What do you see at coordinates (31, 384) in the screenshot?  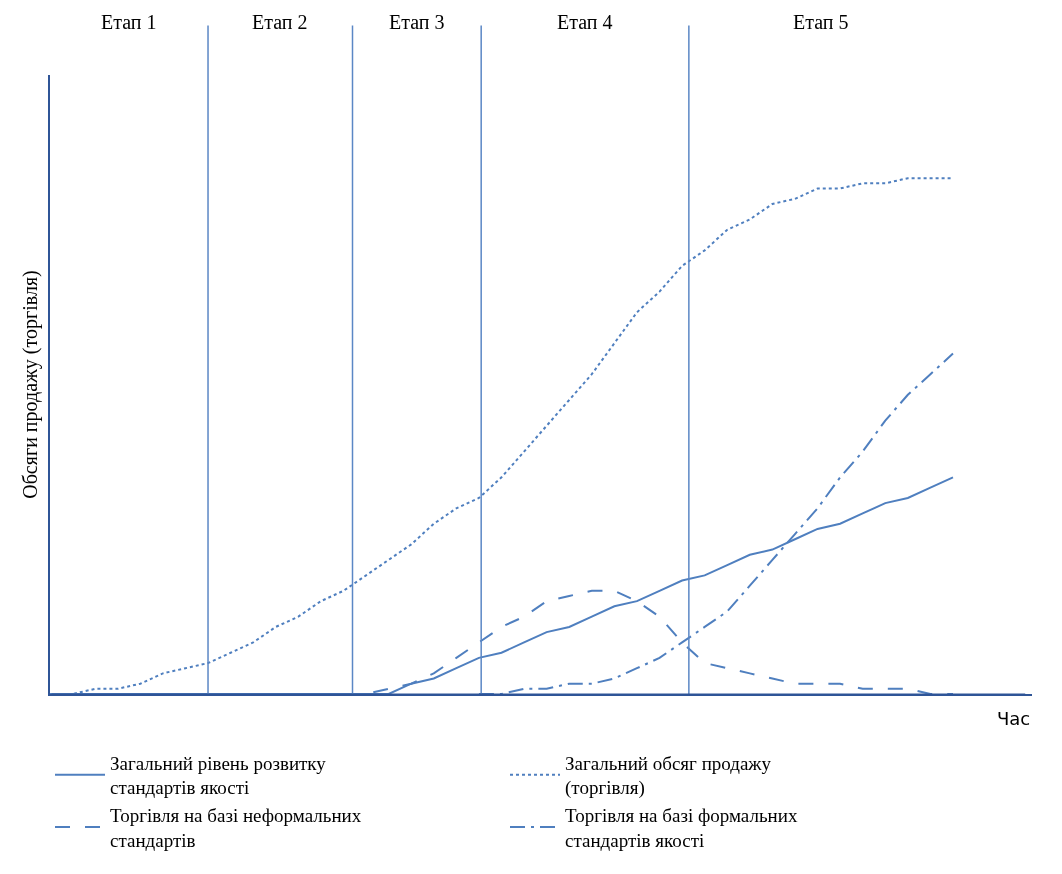 I see `y-axis-title: Обсяги продажу (торгівля)` at bounding box center [31, 384].